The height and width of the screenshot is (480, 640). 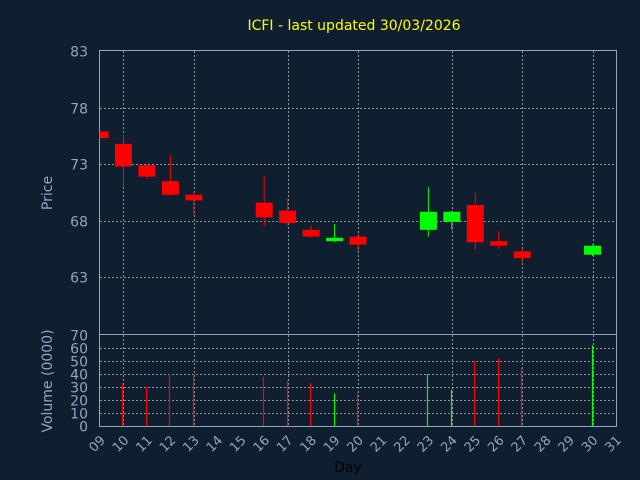 I want to click on x-tick-label: 16, so click(x=262, y=444).